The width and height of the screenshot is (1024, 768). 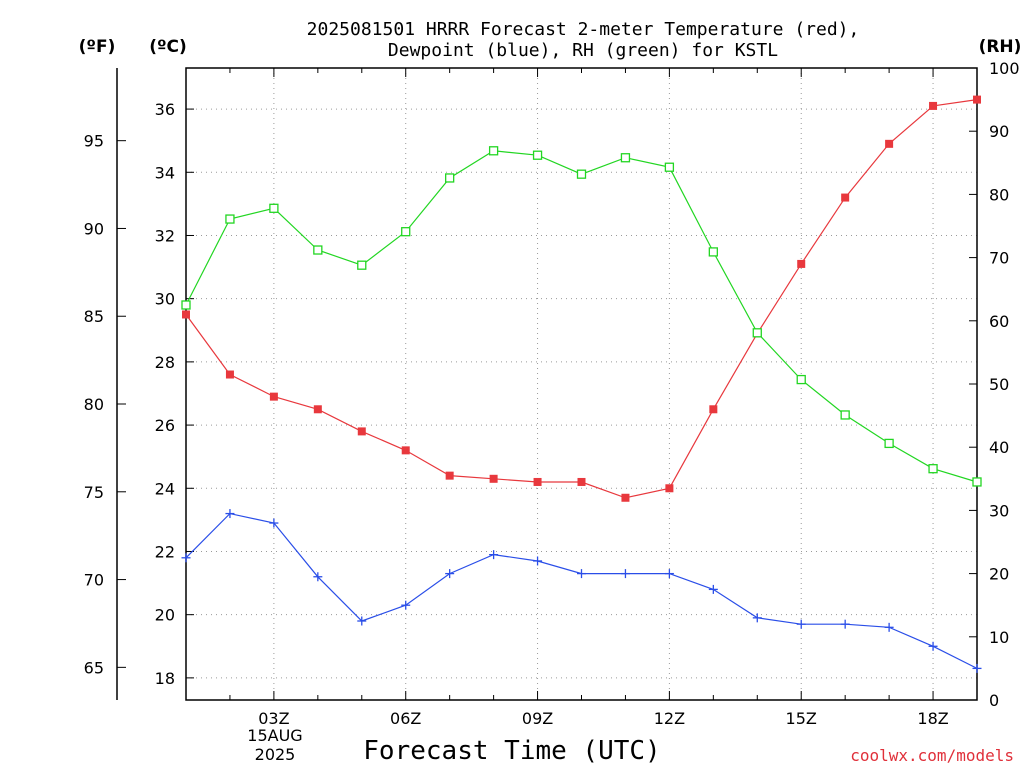 What do you see at coordinates (97, 47) in the screenshot?
I see `fahrenheit-unit-label: (ºF)` at bounding box center [97, 47].